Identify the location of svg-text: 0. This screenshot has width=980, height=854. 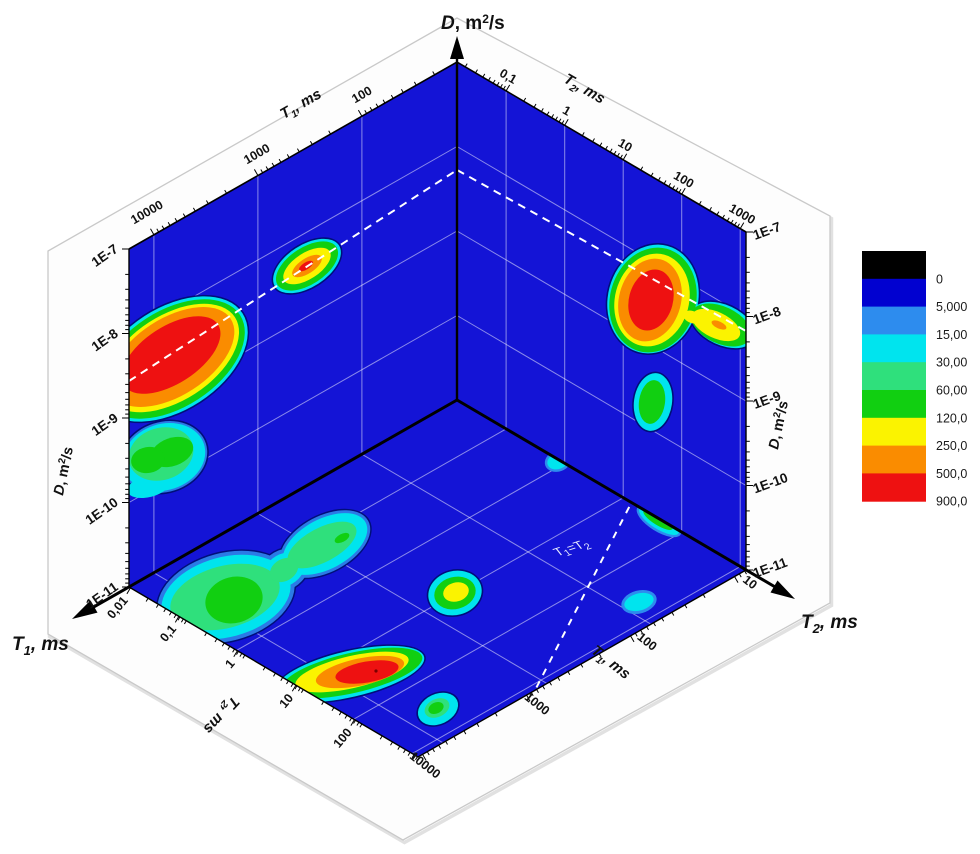
(939, 279).